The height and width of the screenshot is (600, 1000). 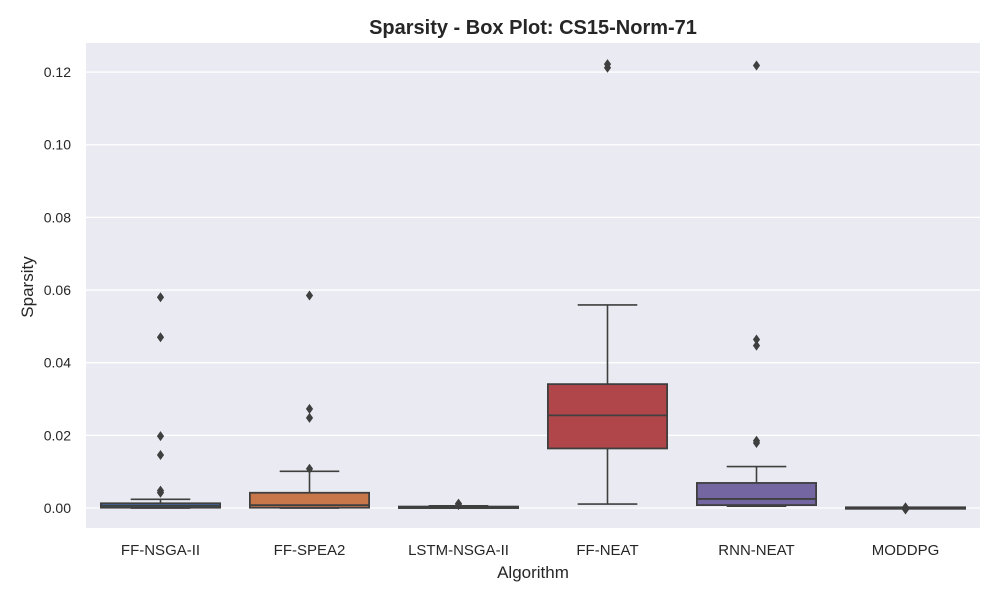 What do you see at coordinates (607, 550) in the screenshot?
I see `x-tick-label: FF-NEAT` at bounding box center [607, 550].